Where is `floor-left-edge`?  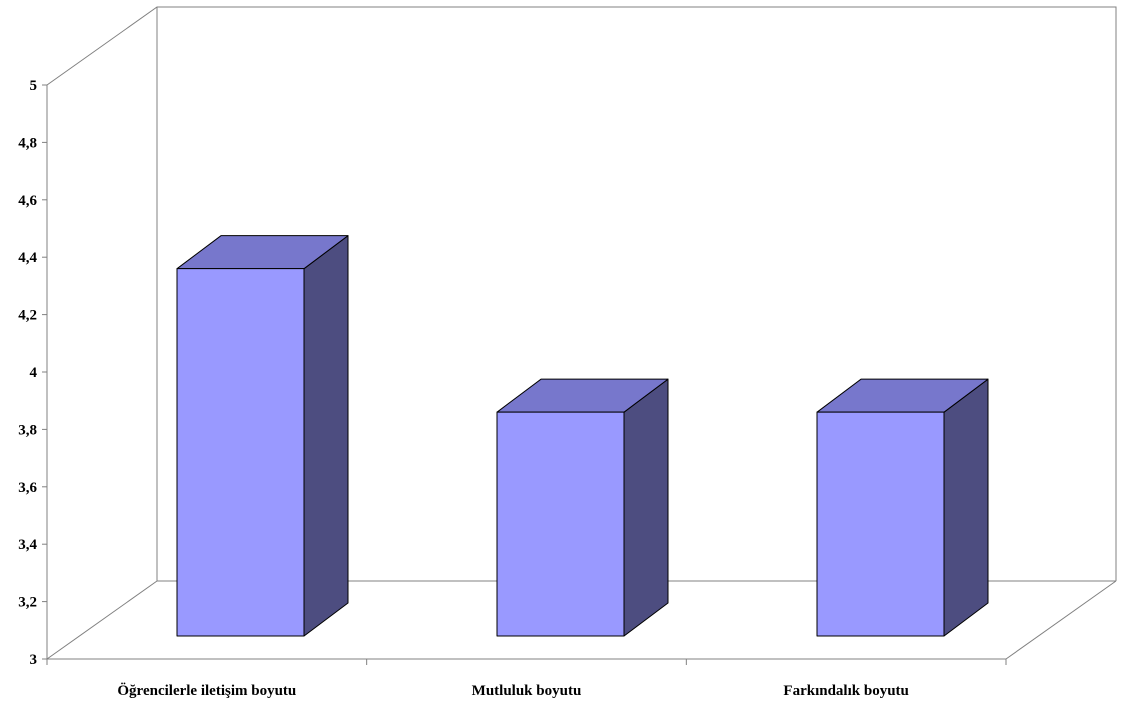 floor-left-edge is located at coordinates (102, 620).